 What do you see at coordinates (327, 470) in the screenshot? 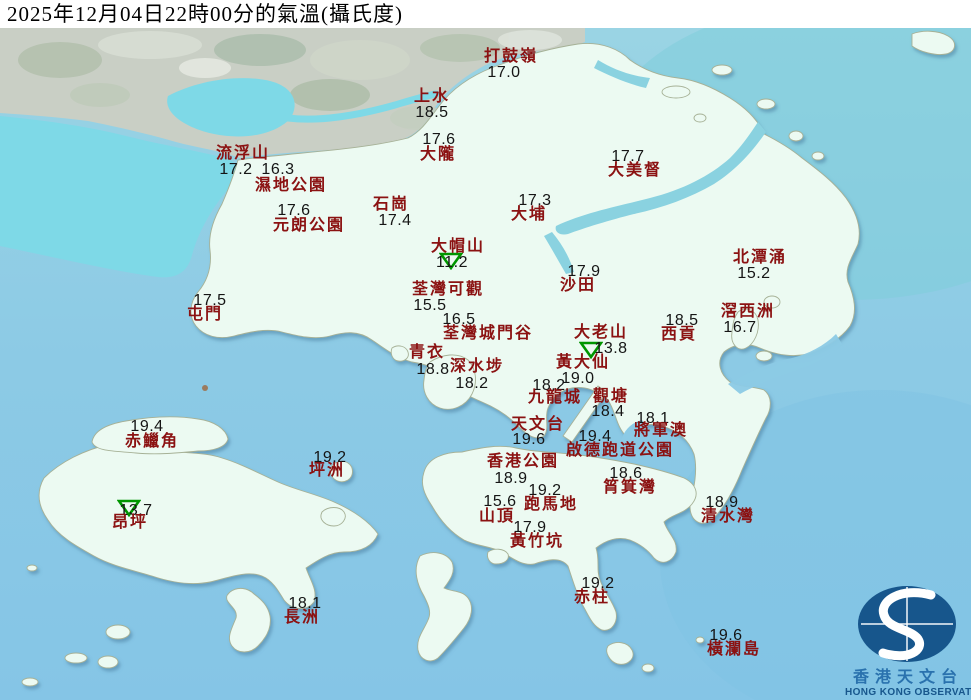
I see `station-name: 坪洲` at bounding box center [327, 470].